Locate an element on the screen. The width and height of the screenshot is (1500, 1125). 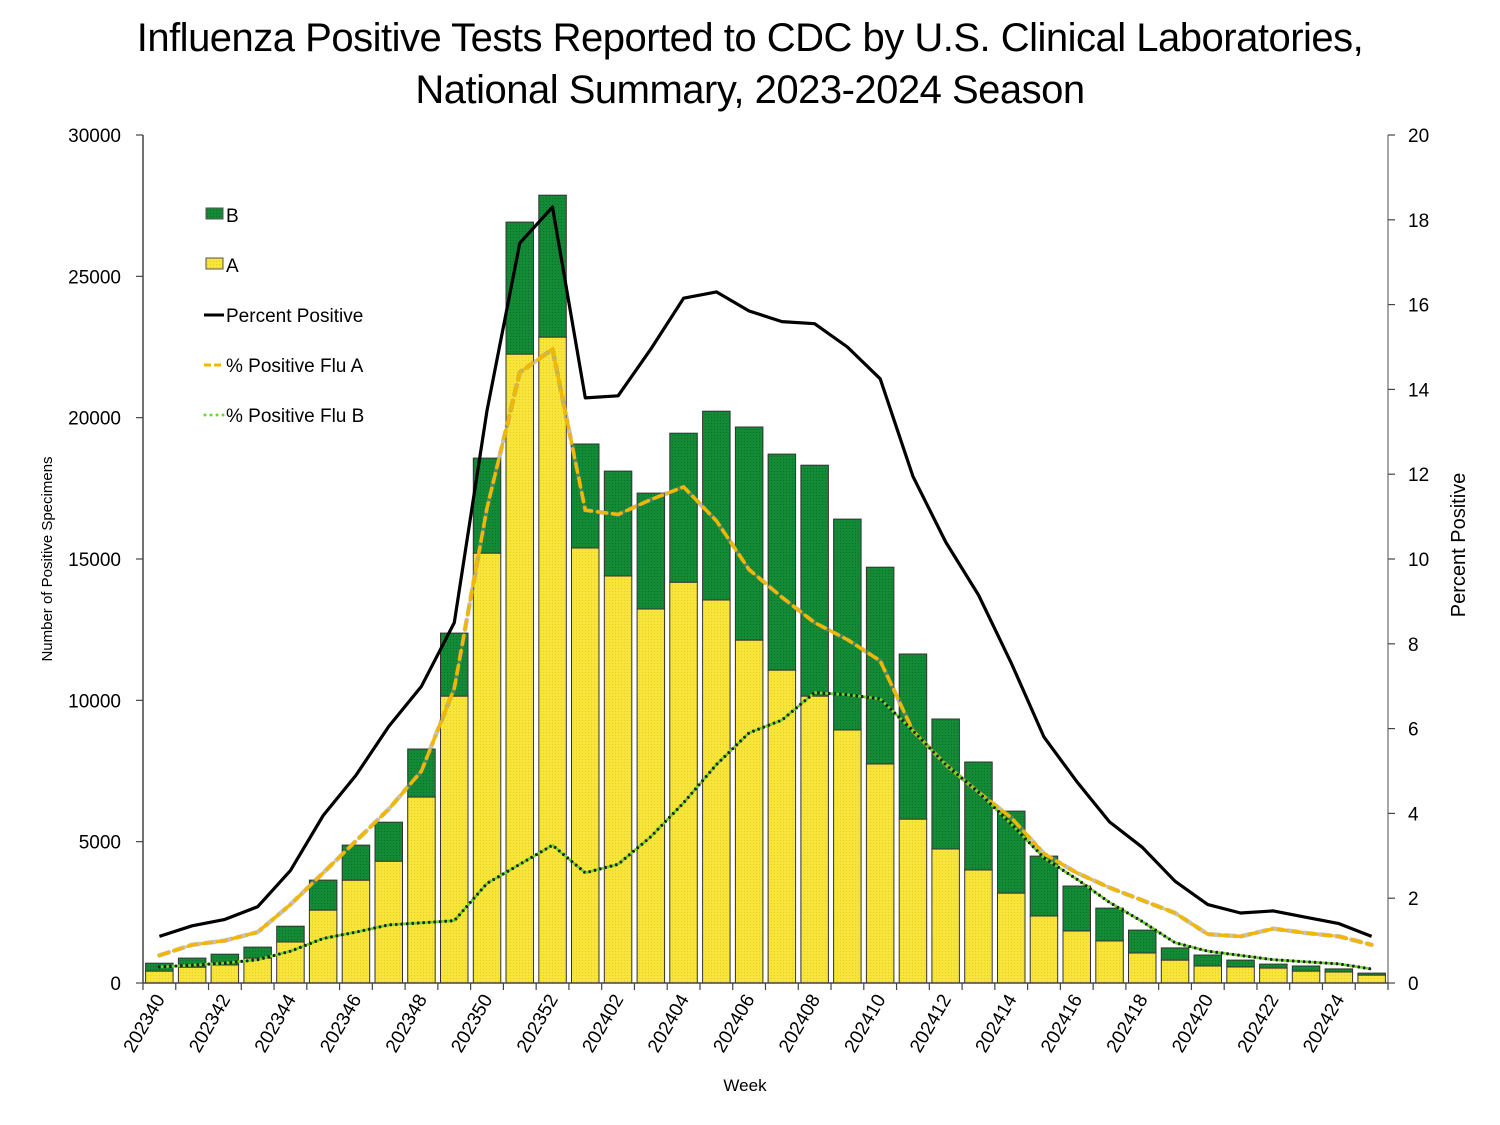
legend-label-a: A is located at coordinates (232, 266).